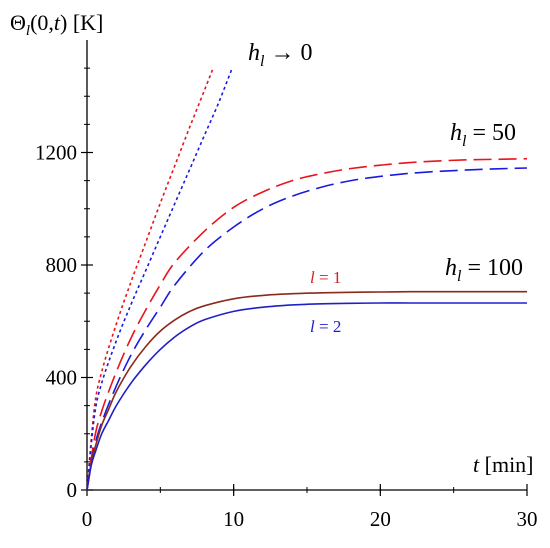  I want to click on y-axis-title: Θl(0,t) [K], so click(56, 24).